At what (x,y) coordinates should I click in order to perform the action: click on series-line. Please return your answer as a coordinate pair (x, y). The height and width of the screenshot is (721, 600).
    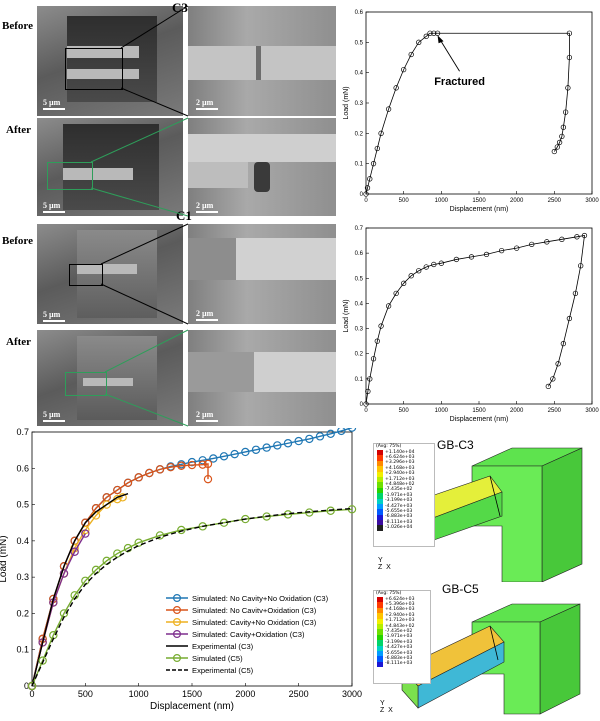
    Looking at the image, I should click on (80, 590).